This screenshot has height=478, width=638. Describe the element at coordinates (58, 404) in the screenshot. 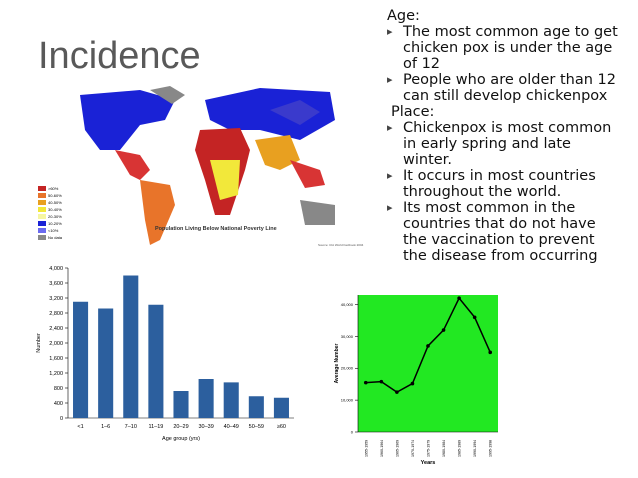

I see `y-tick-label: 400` at that location.